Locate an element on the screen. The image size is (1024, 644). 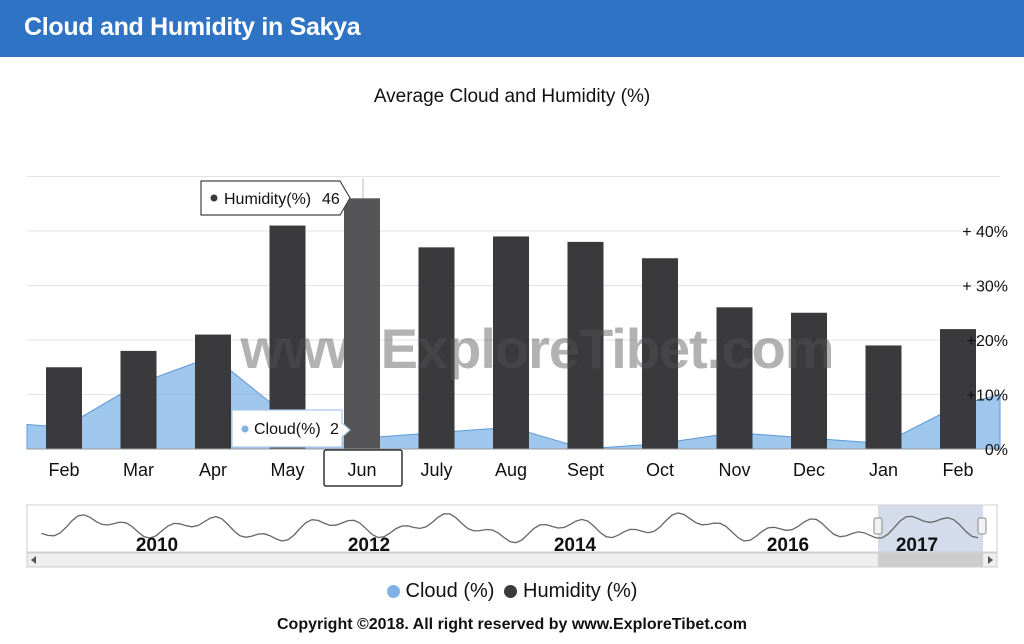
x-tick-label: Apr is located at coordinates (213, 470).